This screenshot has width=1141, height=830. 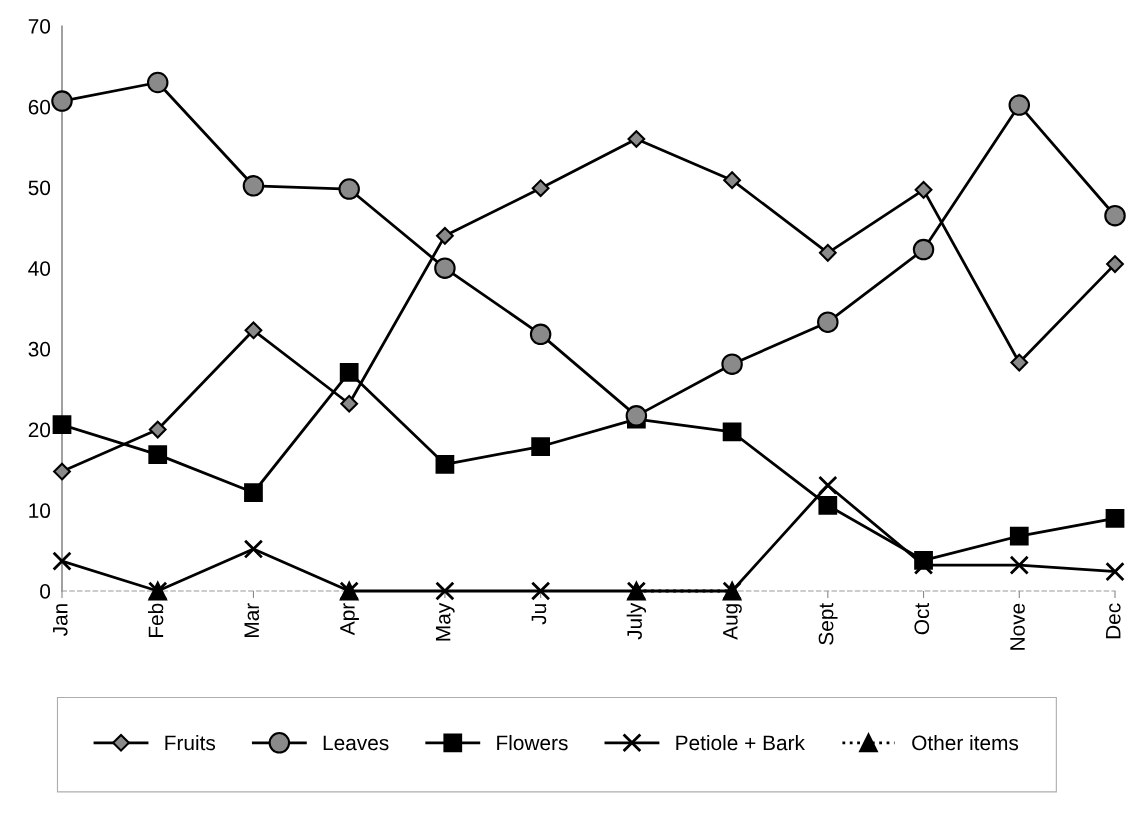 What do you see at coordinates (828, 623) in the screenshot?
I see `x-tick-label: Sept` at bounding box center [828, 623].